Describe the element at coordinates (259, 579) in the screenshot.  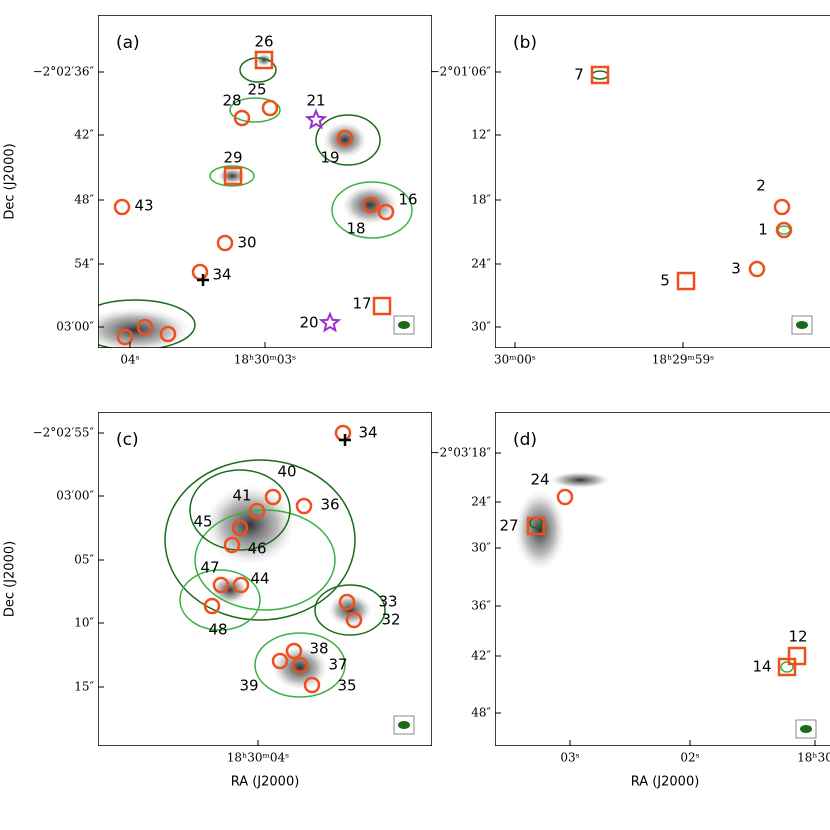
I see `source-label: 44` at that location.